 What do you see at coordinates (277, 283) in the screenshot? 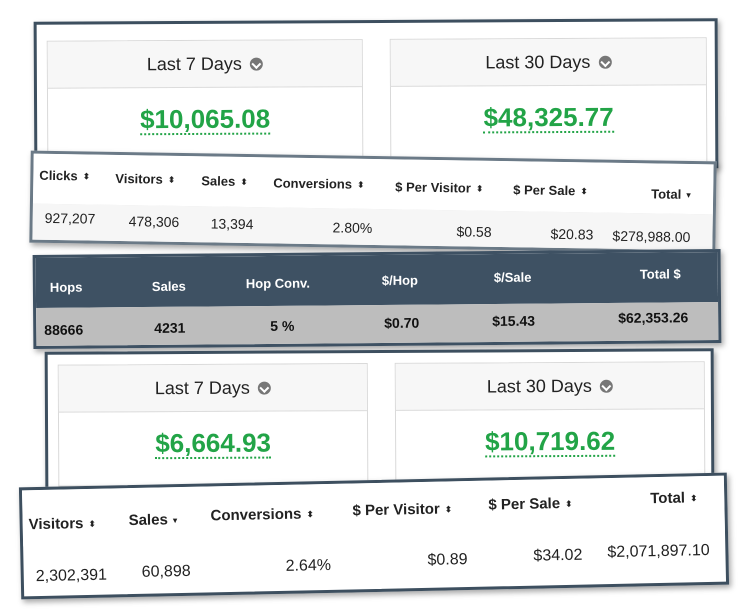
I see `col-hop-conv: Hop Conv.` at bounding box center [277, 283].